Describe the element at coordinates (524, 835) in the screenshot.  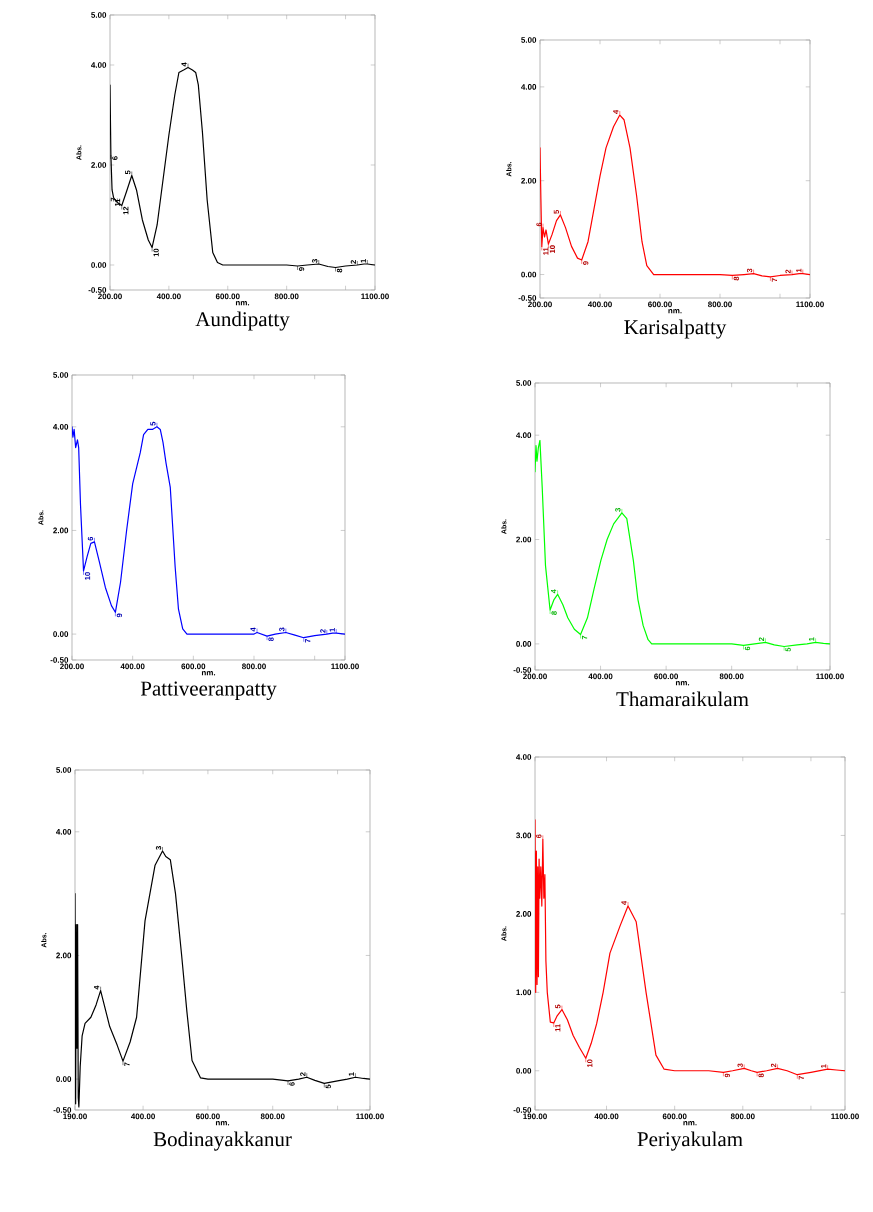
I see `y-tick-label: 3.00` at that location.